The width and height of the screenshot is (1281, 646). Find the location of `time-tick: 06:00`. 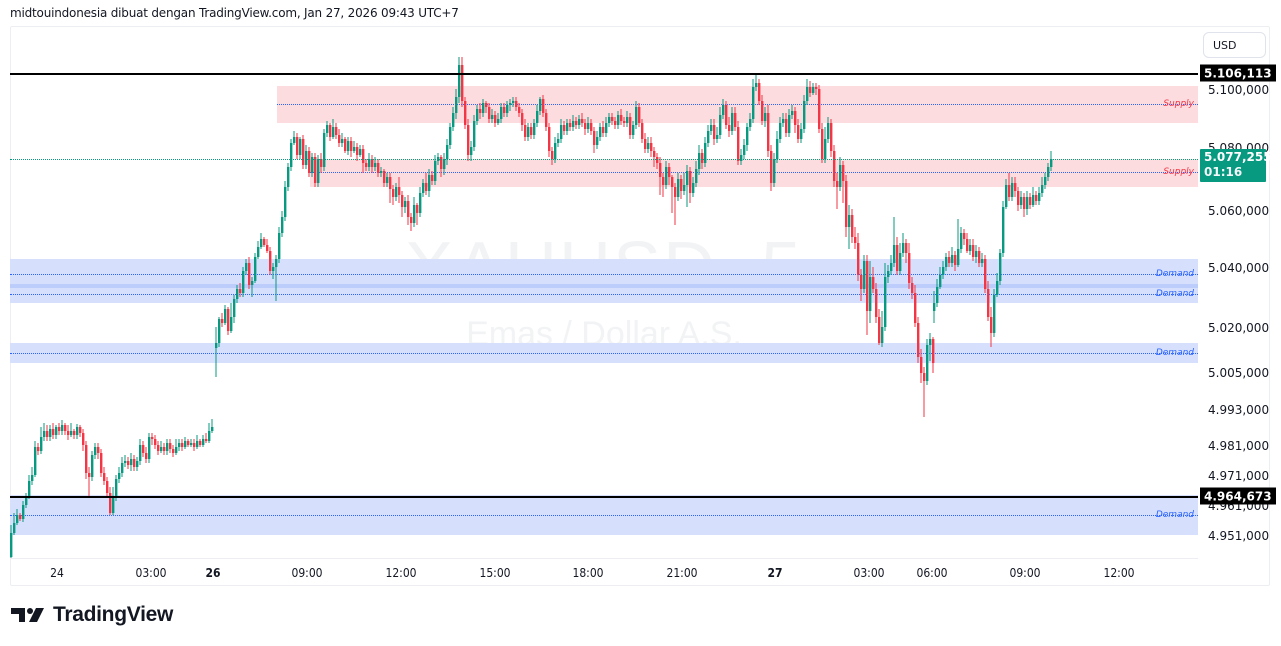

time-tick: 06:00 is located at coordinates (932, 573).